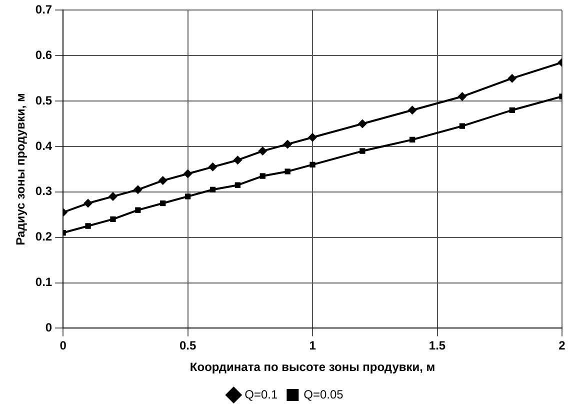 This screenshot has height=419, width=582. What do you see at coordinates (312, 345) in the screenshot?
I see `x-tick-label: 1` at bounding box center [312, 345].